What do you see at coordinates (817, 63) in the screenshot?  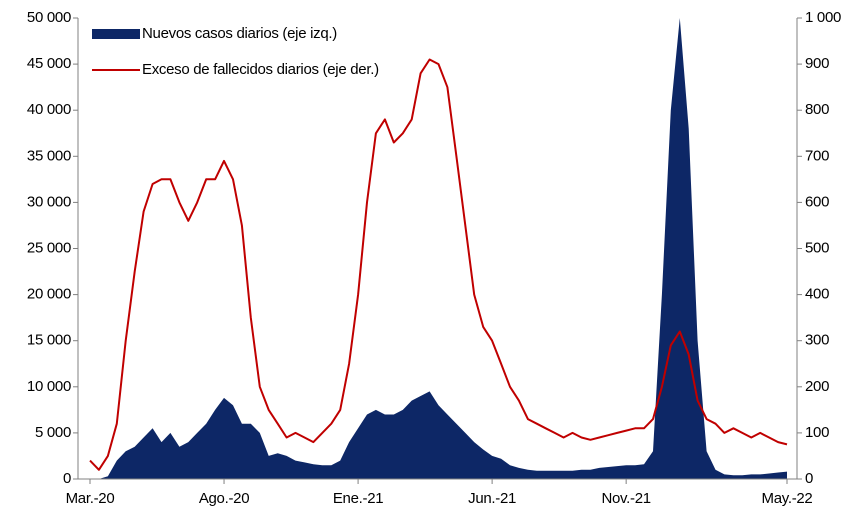 I see `y2-tick-label: 900` at bounding box center [817, 63].